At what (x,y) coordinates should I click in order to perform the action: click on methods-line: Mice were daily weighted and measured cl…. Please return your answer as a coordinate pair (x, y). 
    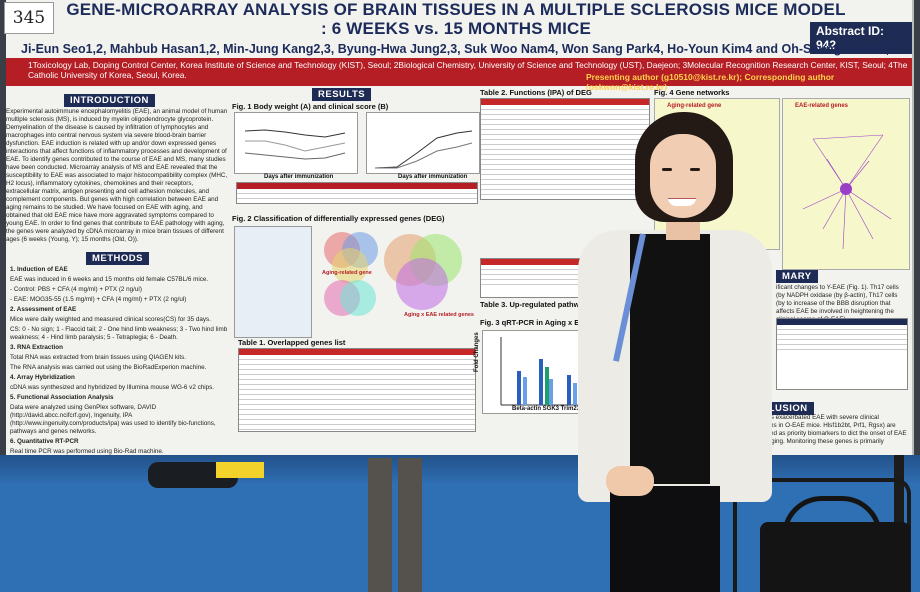
    Looking at the image, I should click on (110, 319).